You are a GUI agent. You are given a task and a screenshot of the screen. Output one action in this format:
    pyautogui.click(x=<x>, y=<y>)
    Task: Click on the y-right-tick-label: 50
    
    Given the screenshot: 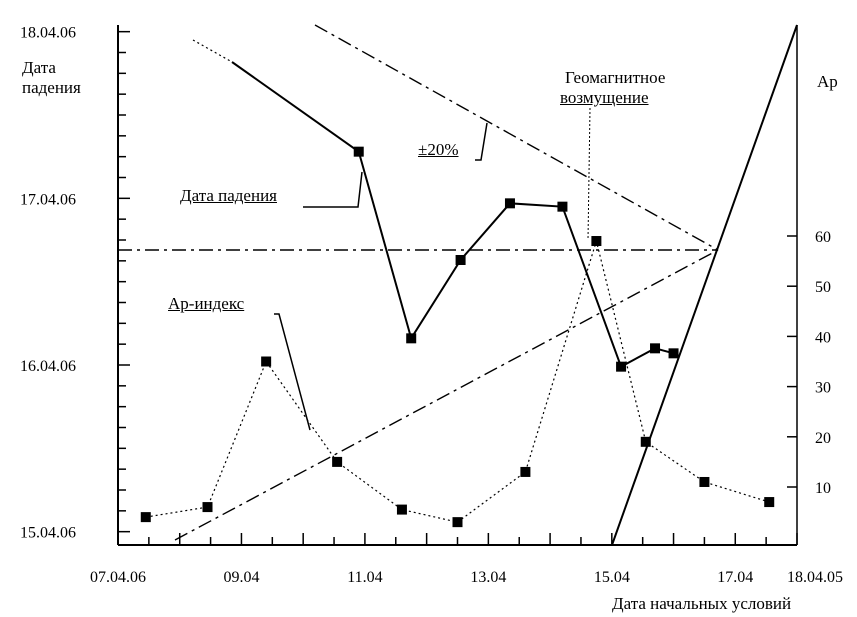 What is the action you would take?
    pyautogui.click(x=823, y=287)
    